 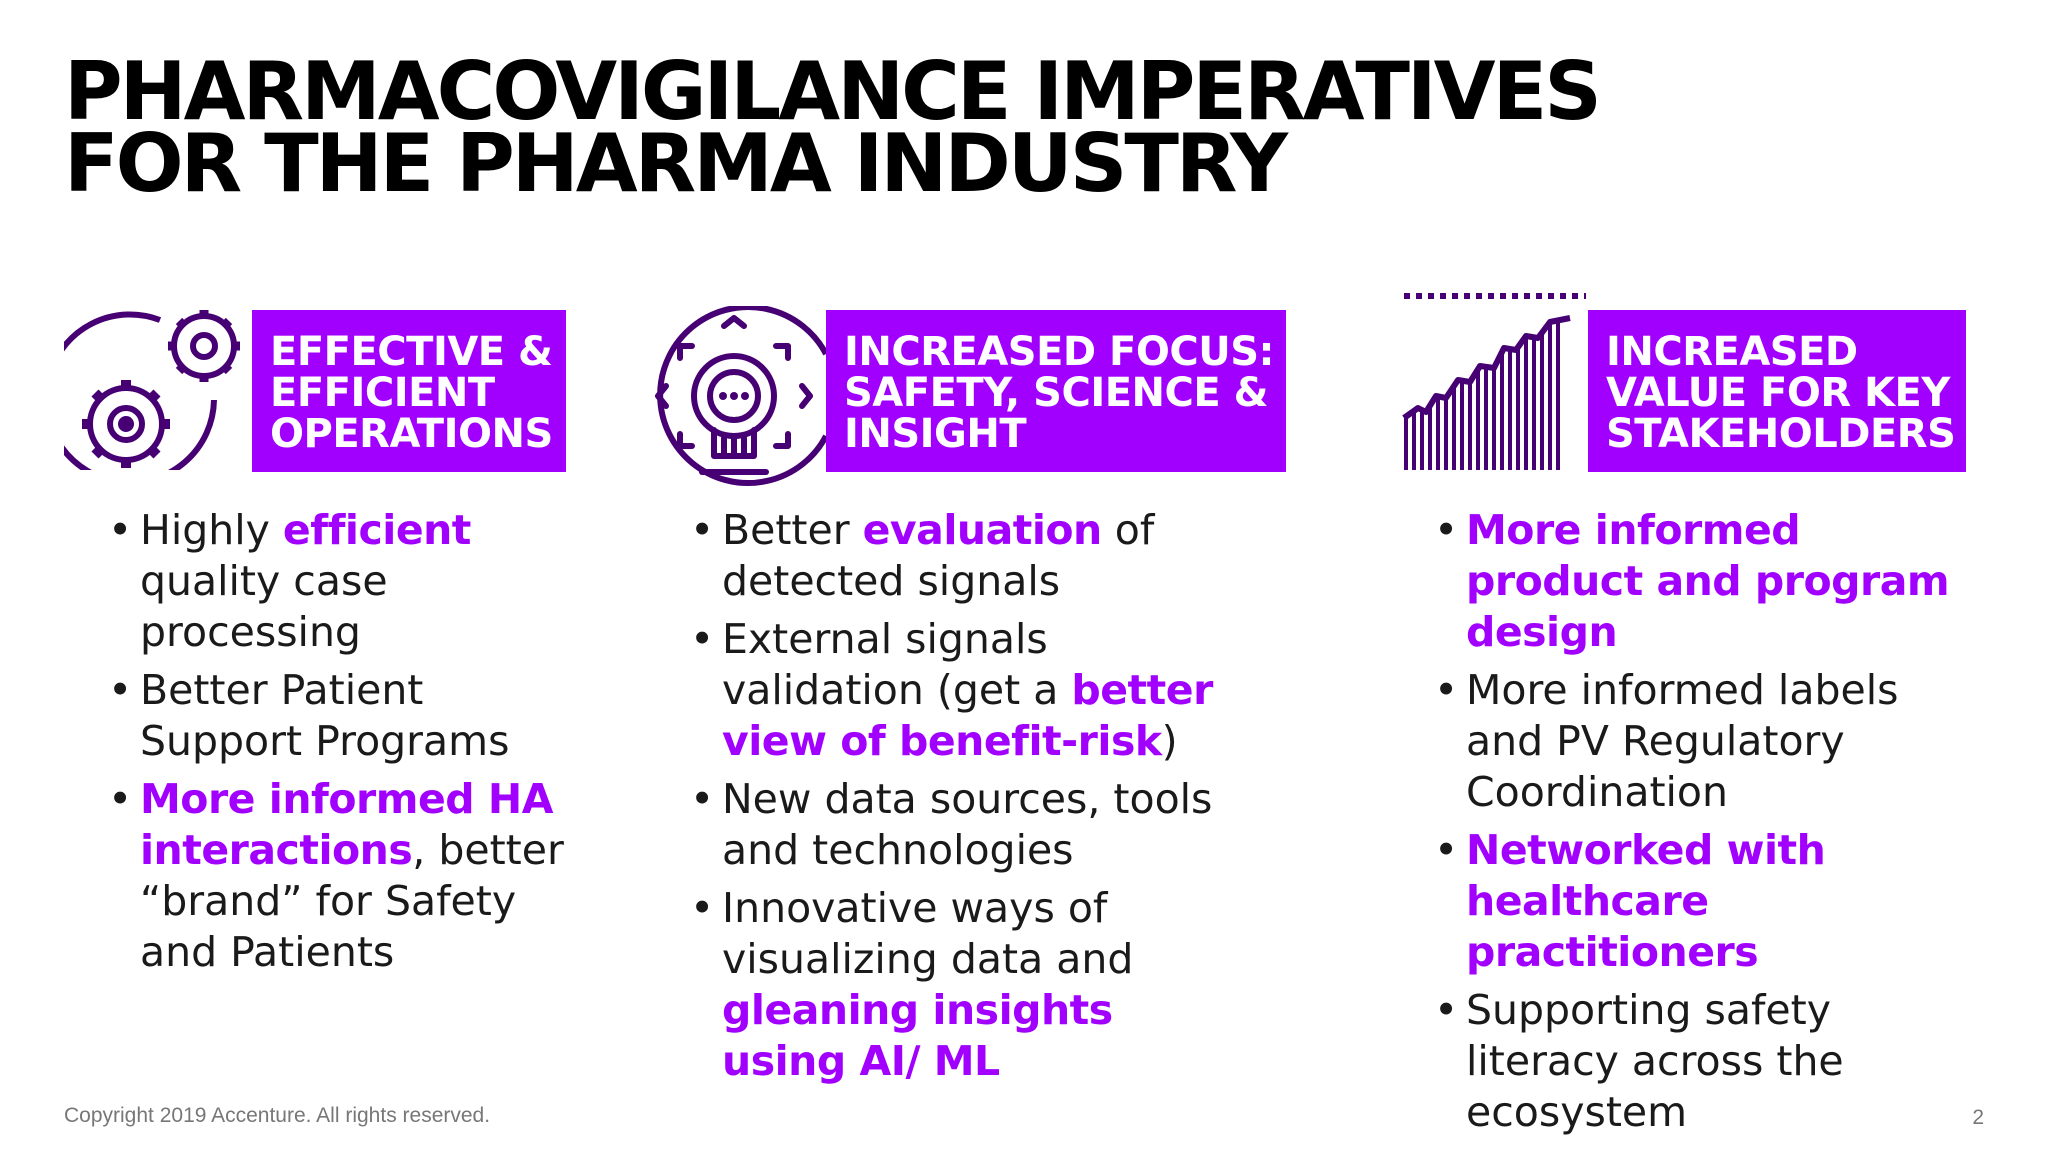 I want to click on heading-line: SAFETY, SCIENCE &, so click(x=1056, y=393).